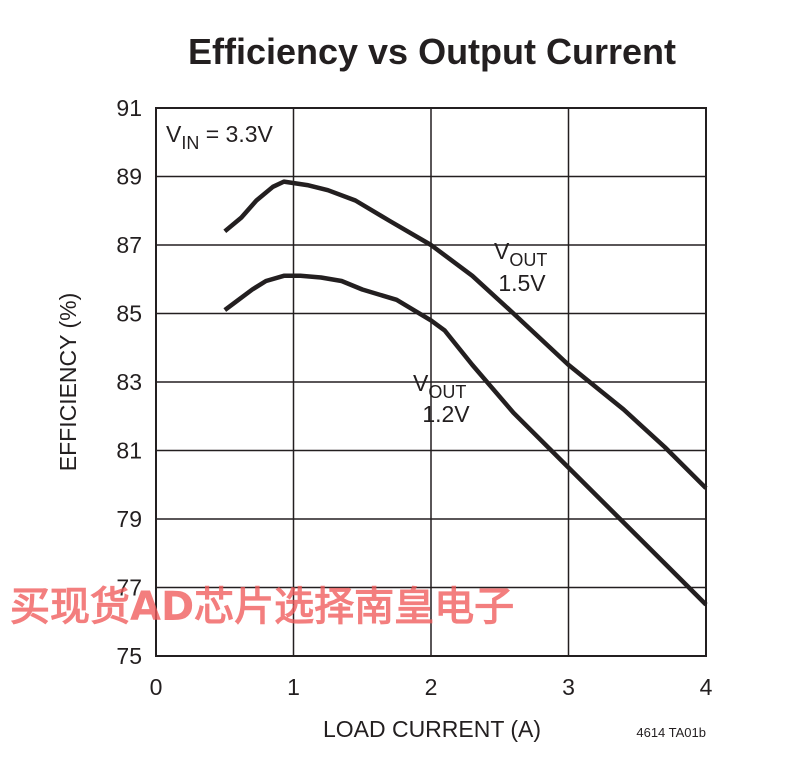 This screenshot has height=772, width=812. I want to click on y-tick-labels: 75 77 79 81 83 85 87 89 91, so click(129, 382).